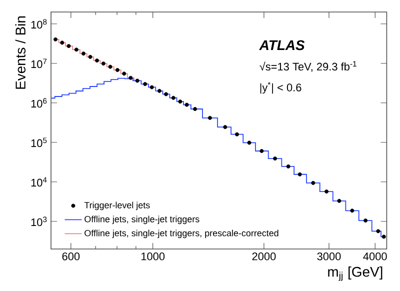  Describe the element at coordinates (153, 256) in the screenshot. I see `x-tick-label: 1000` at that location.